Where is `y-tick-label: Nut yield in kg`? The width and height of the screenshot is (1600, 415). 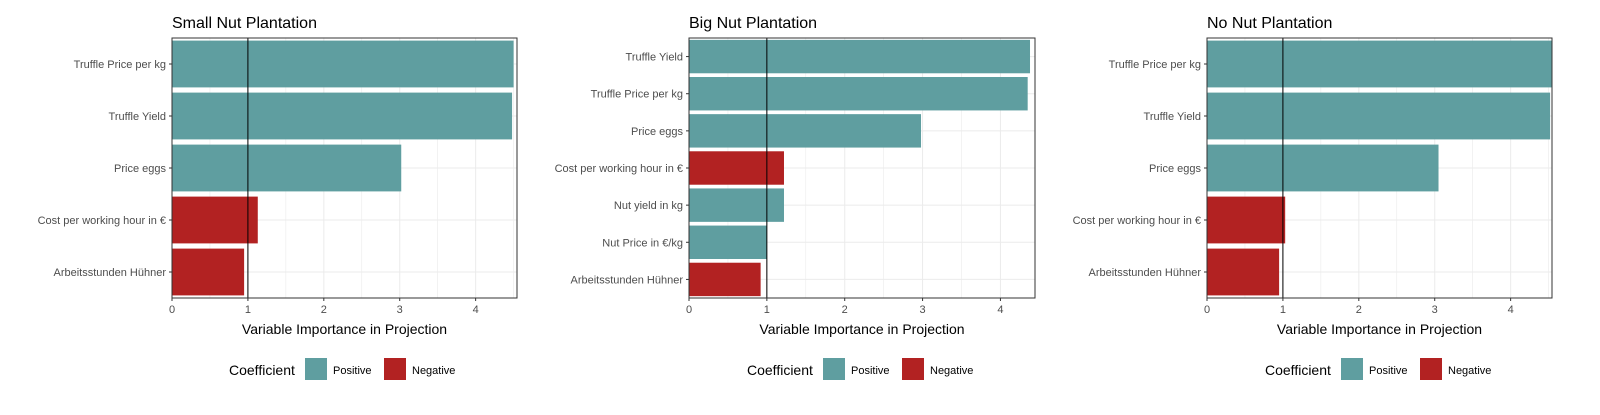 y-tick-label: Nut yield in kg is located at coordinates (648, 206).